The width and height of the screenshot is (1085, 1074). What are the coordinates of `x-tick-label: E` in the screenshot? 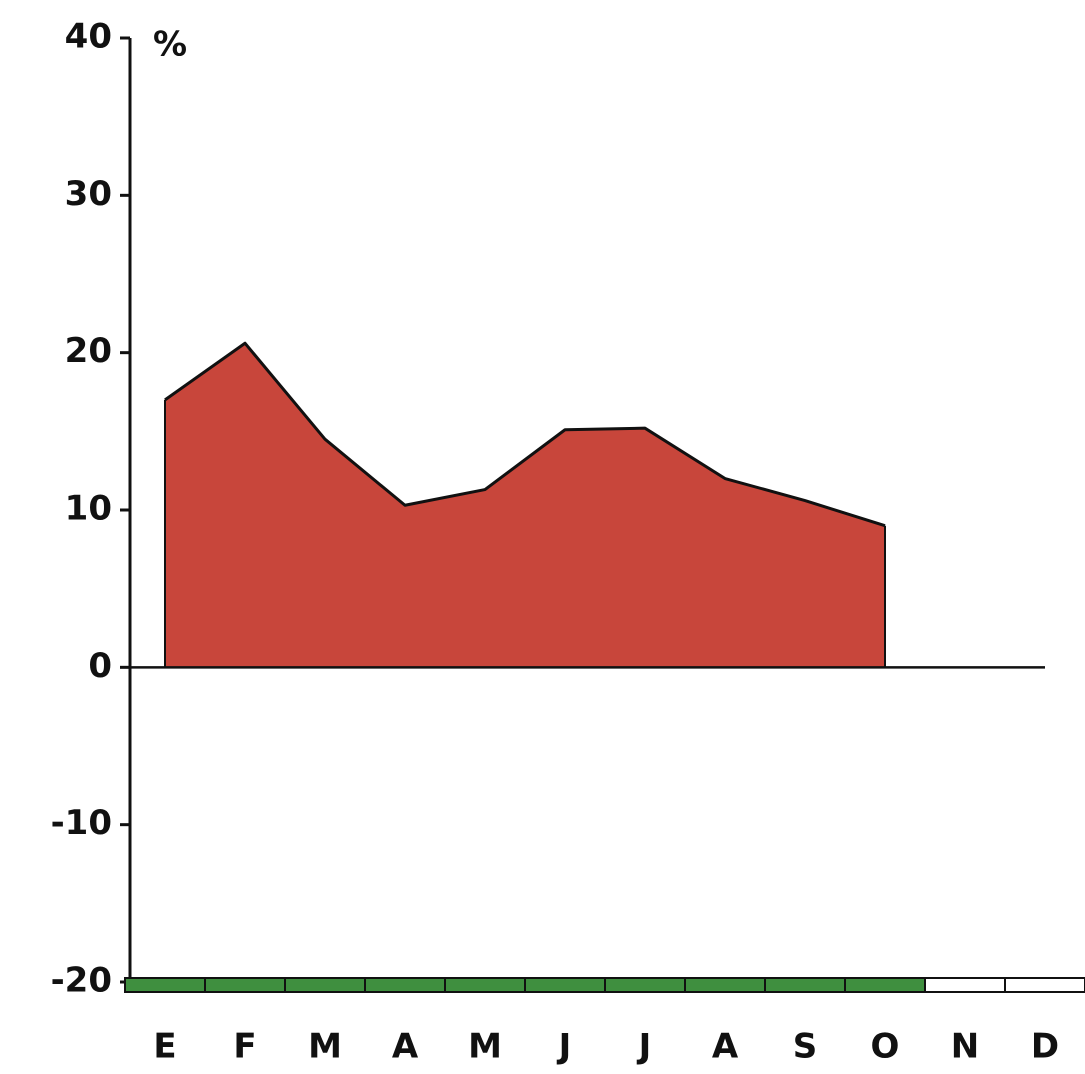 It's located at (164, 1047).